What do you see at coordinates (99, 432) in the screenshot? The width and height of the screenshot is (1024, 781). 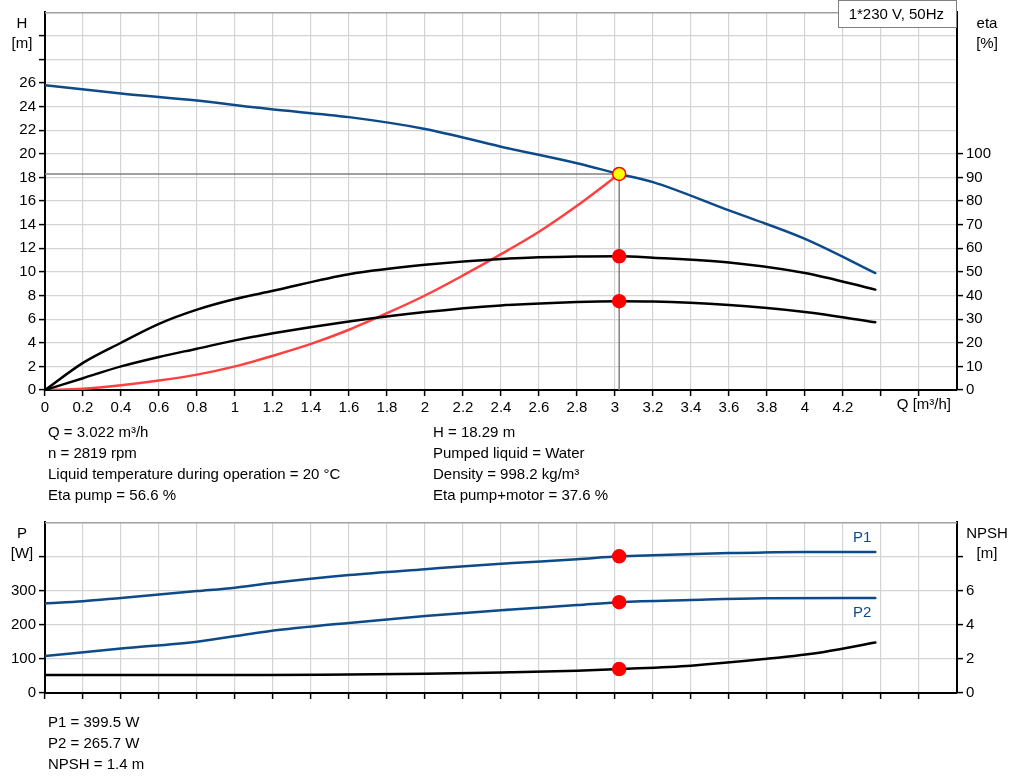 I see `text: Q = 3.022 m³/h` at bounding box center [99, 432].